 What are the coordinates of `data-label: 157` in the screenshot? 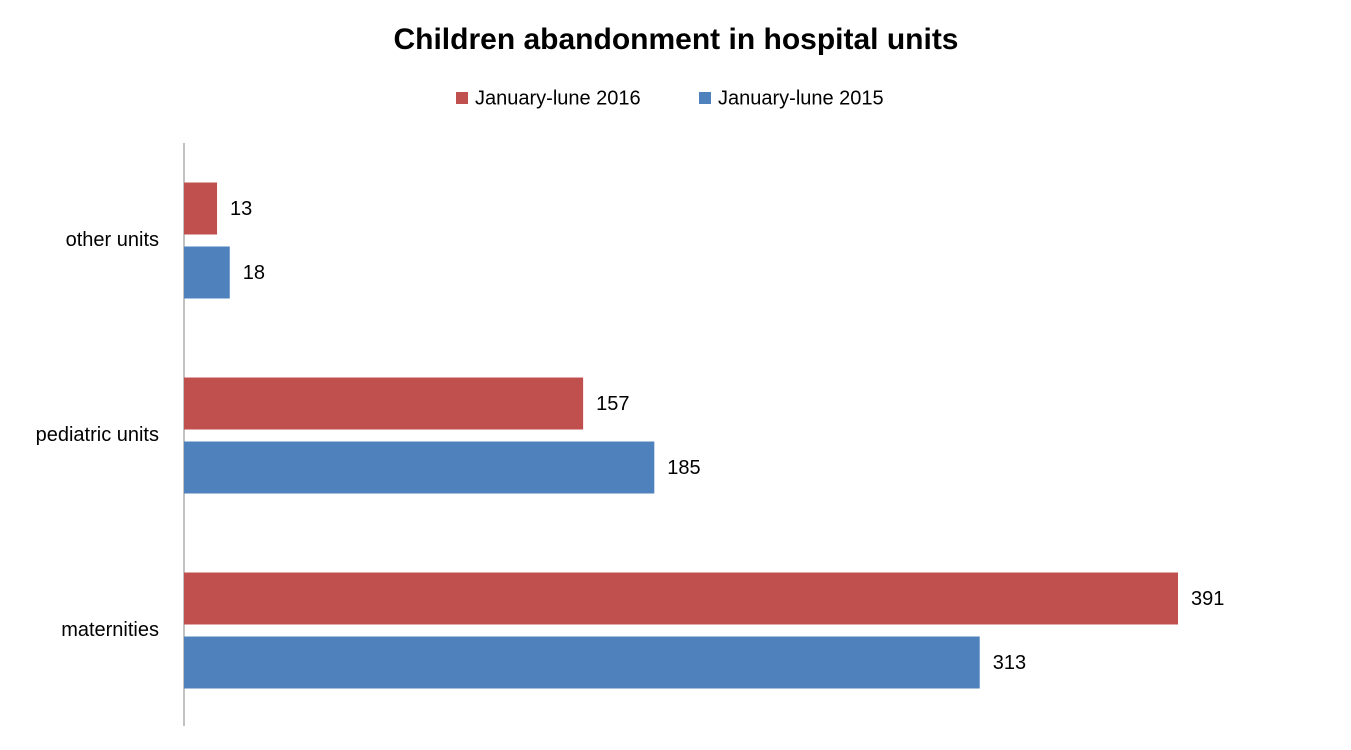 It's located at (612, 404).